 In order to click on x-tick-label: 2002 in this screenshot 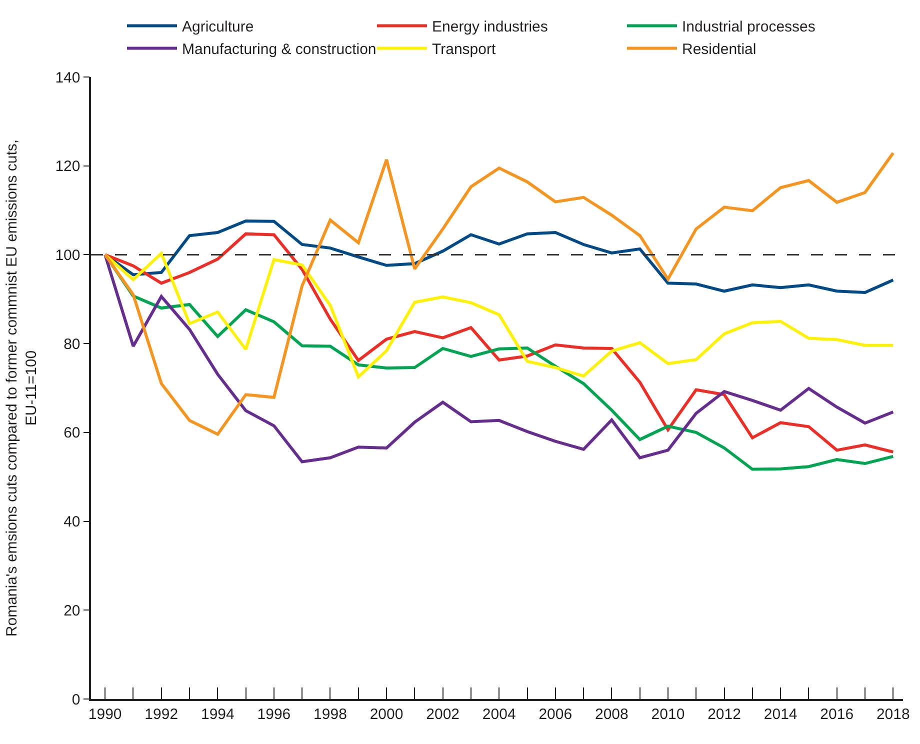, I will do `click(443, 714)`.